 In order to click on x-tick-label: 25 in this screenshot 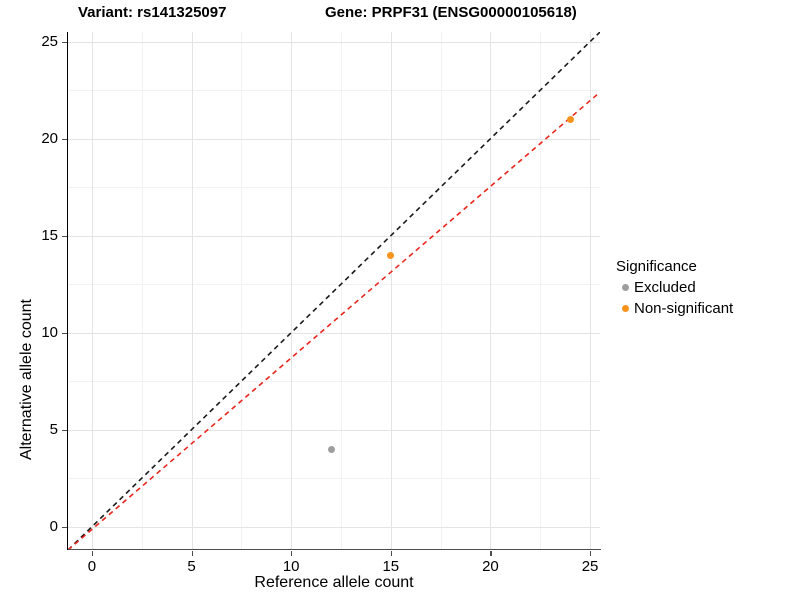, I will do `click(590, 566)`.